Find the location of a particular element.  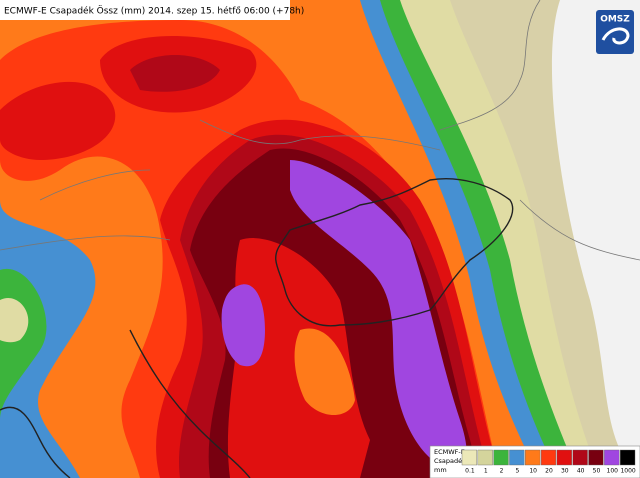

legend-label: 1 is located at coordinates (486, 471).